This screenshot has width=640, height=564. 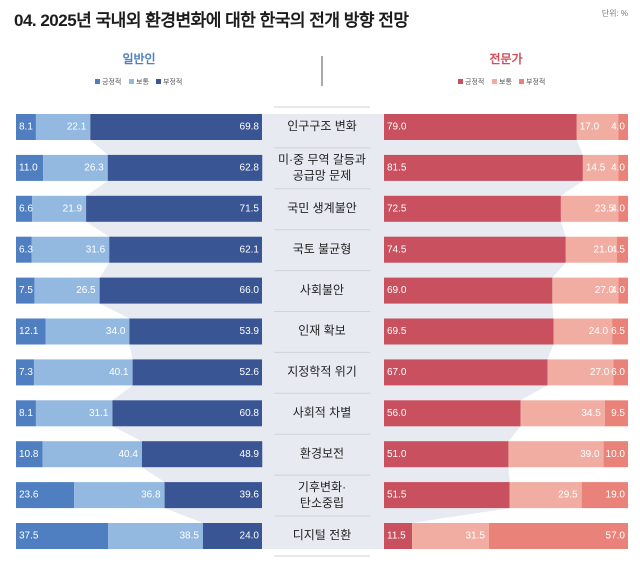 What do you see at coordinates (322, 208) in the screenshot?
I see `category-label: 국민 생계불안` at bounding box center [322, 208].